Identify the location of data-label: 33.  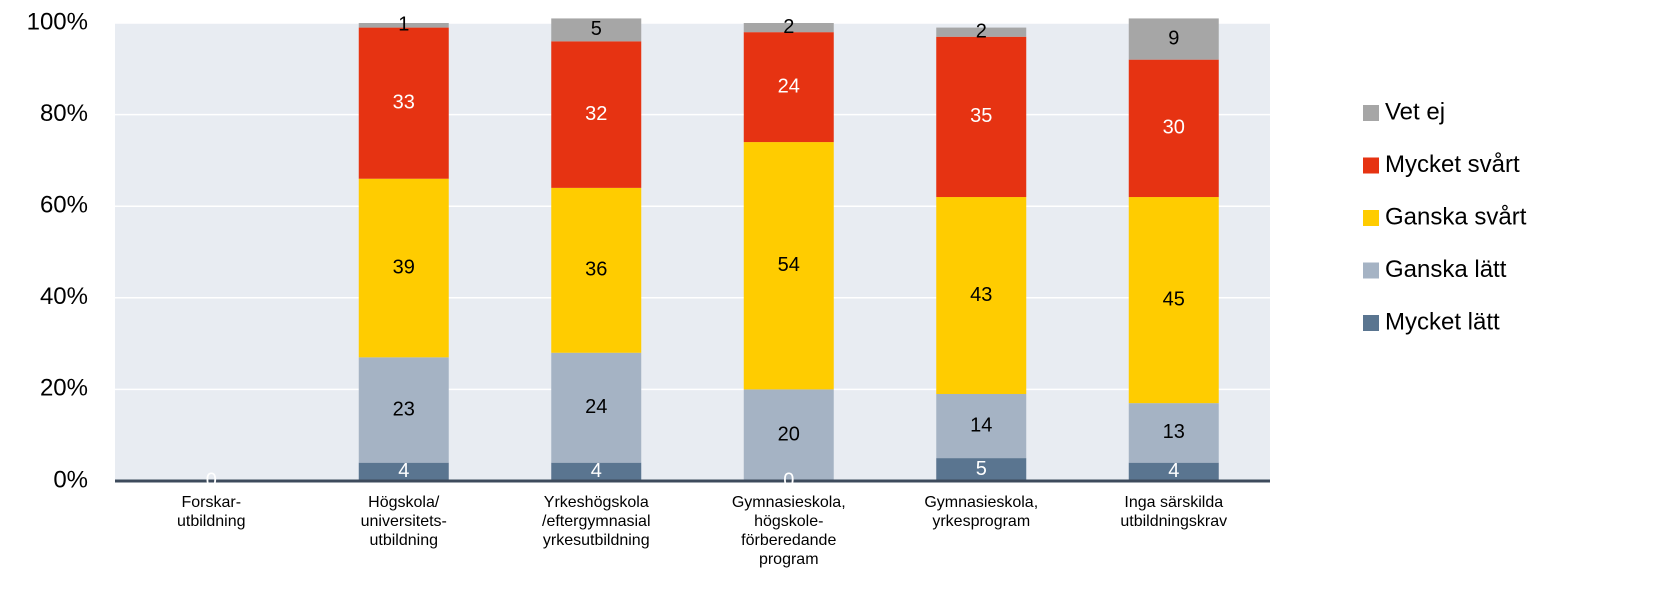
(404, 102).